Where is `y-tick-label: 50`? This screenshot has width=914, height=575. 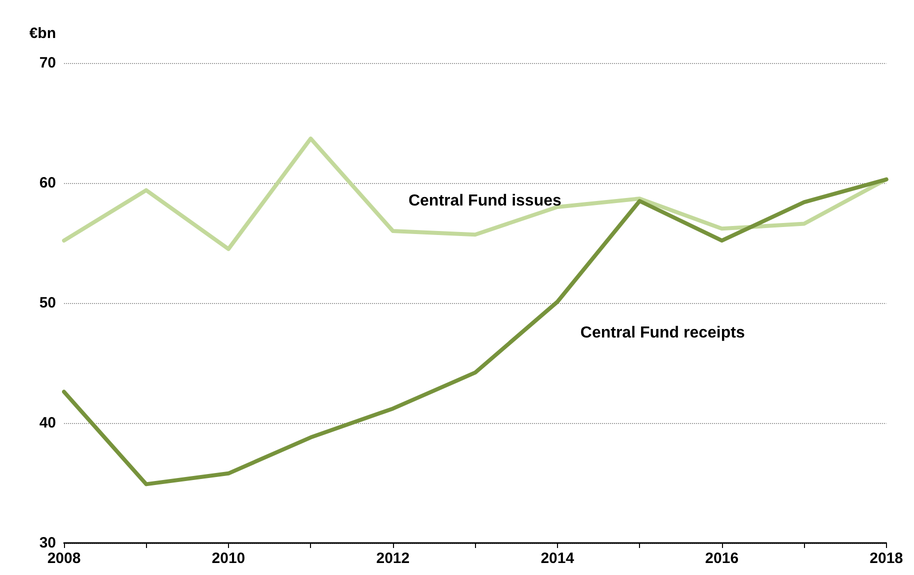 y-tick-label: 50 is located at coordinates (47, 303).